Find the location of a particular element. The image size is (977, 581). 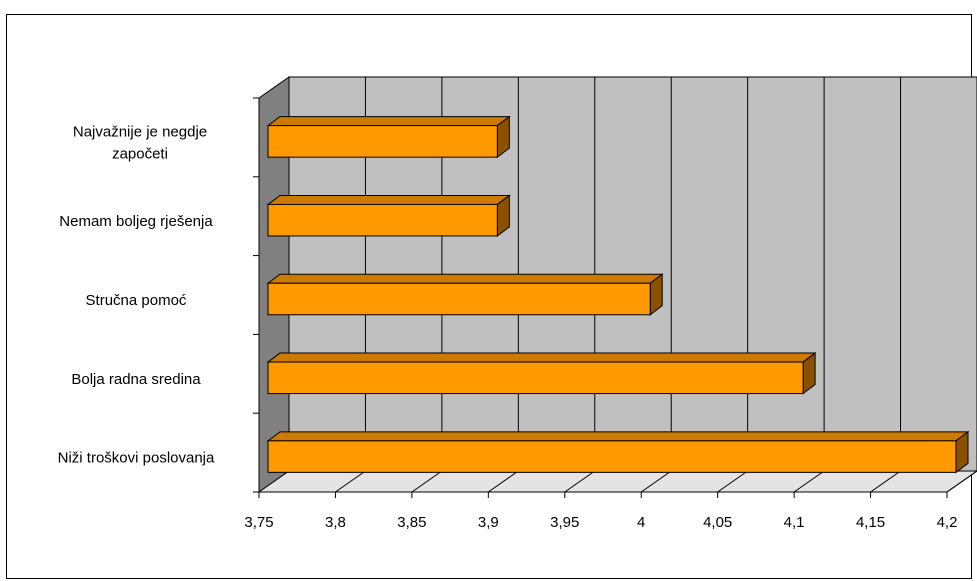

x-tick-label: 3,9 is located at coordinates (488, 522).